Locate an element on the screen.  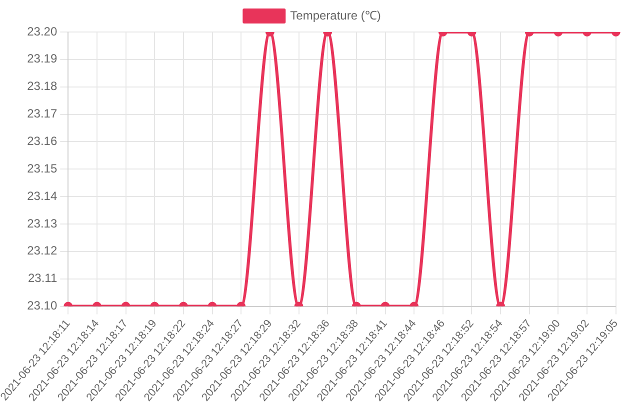
y-tick-label: 23.18 is located at coordinates (42, 86).